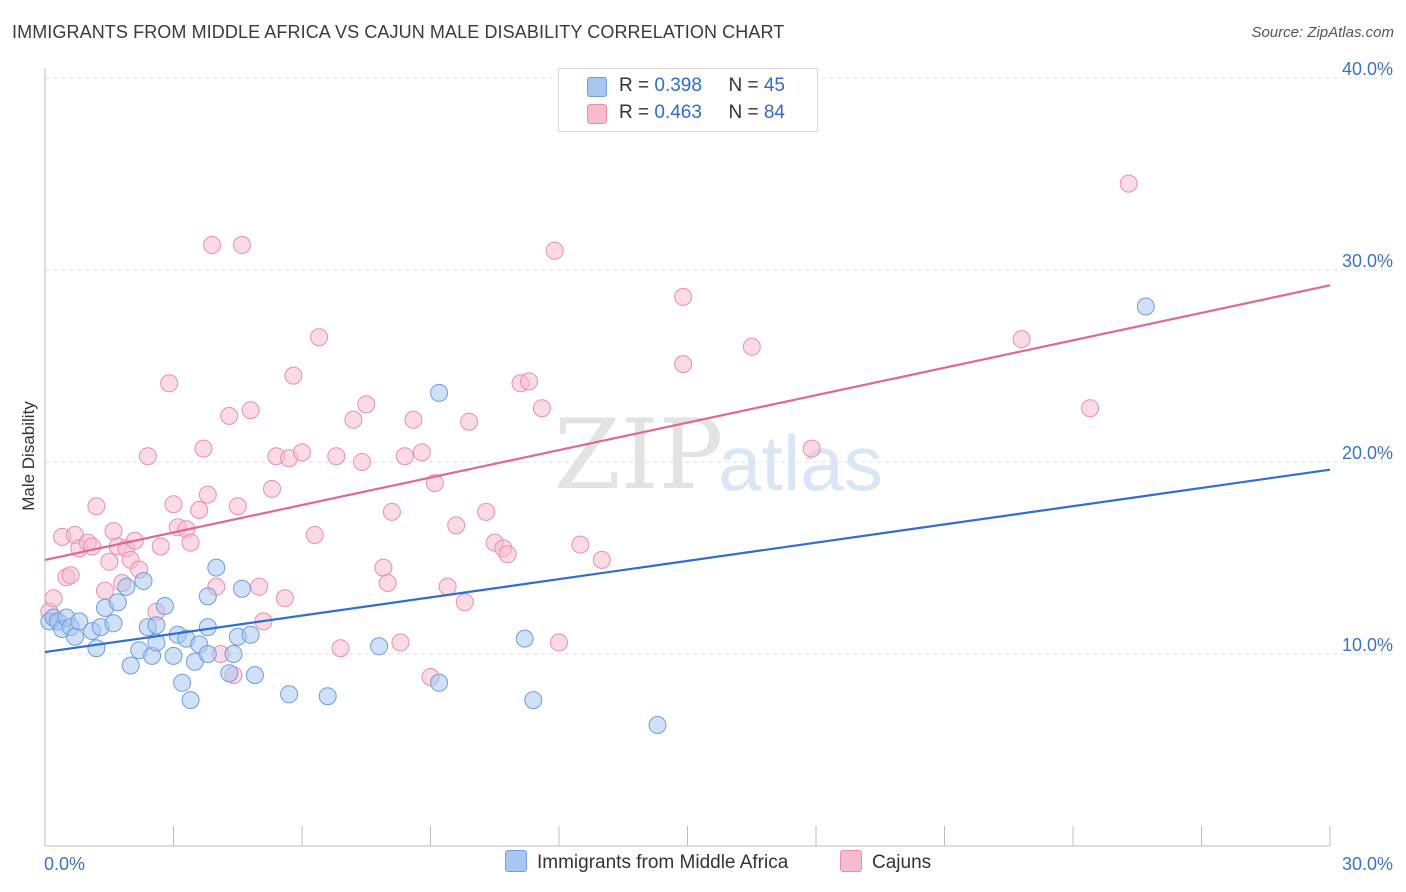  I want to click on legend-n-value: 84, so click(774, 112).